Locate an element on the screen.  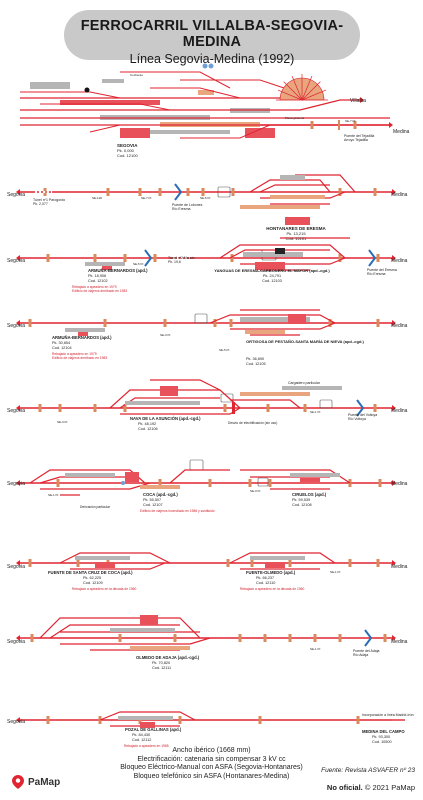
station-name-medina: MEDINA DEL CAMPO is located at coordinates (383, 731).